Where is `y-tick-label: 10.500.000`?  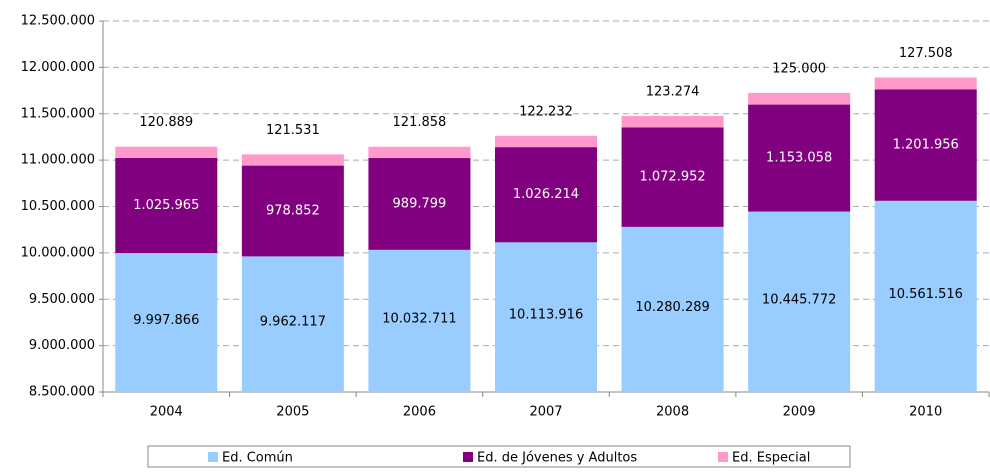
y-tick-label: 10.500.000 is located at coordinates (58, 206).